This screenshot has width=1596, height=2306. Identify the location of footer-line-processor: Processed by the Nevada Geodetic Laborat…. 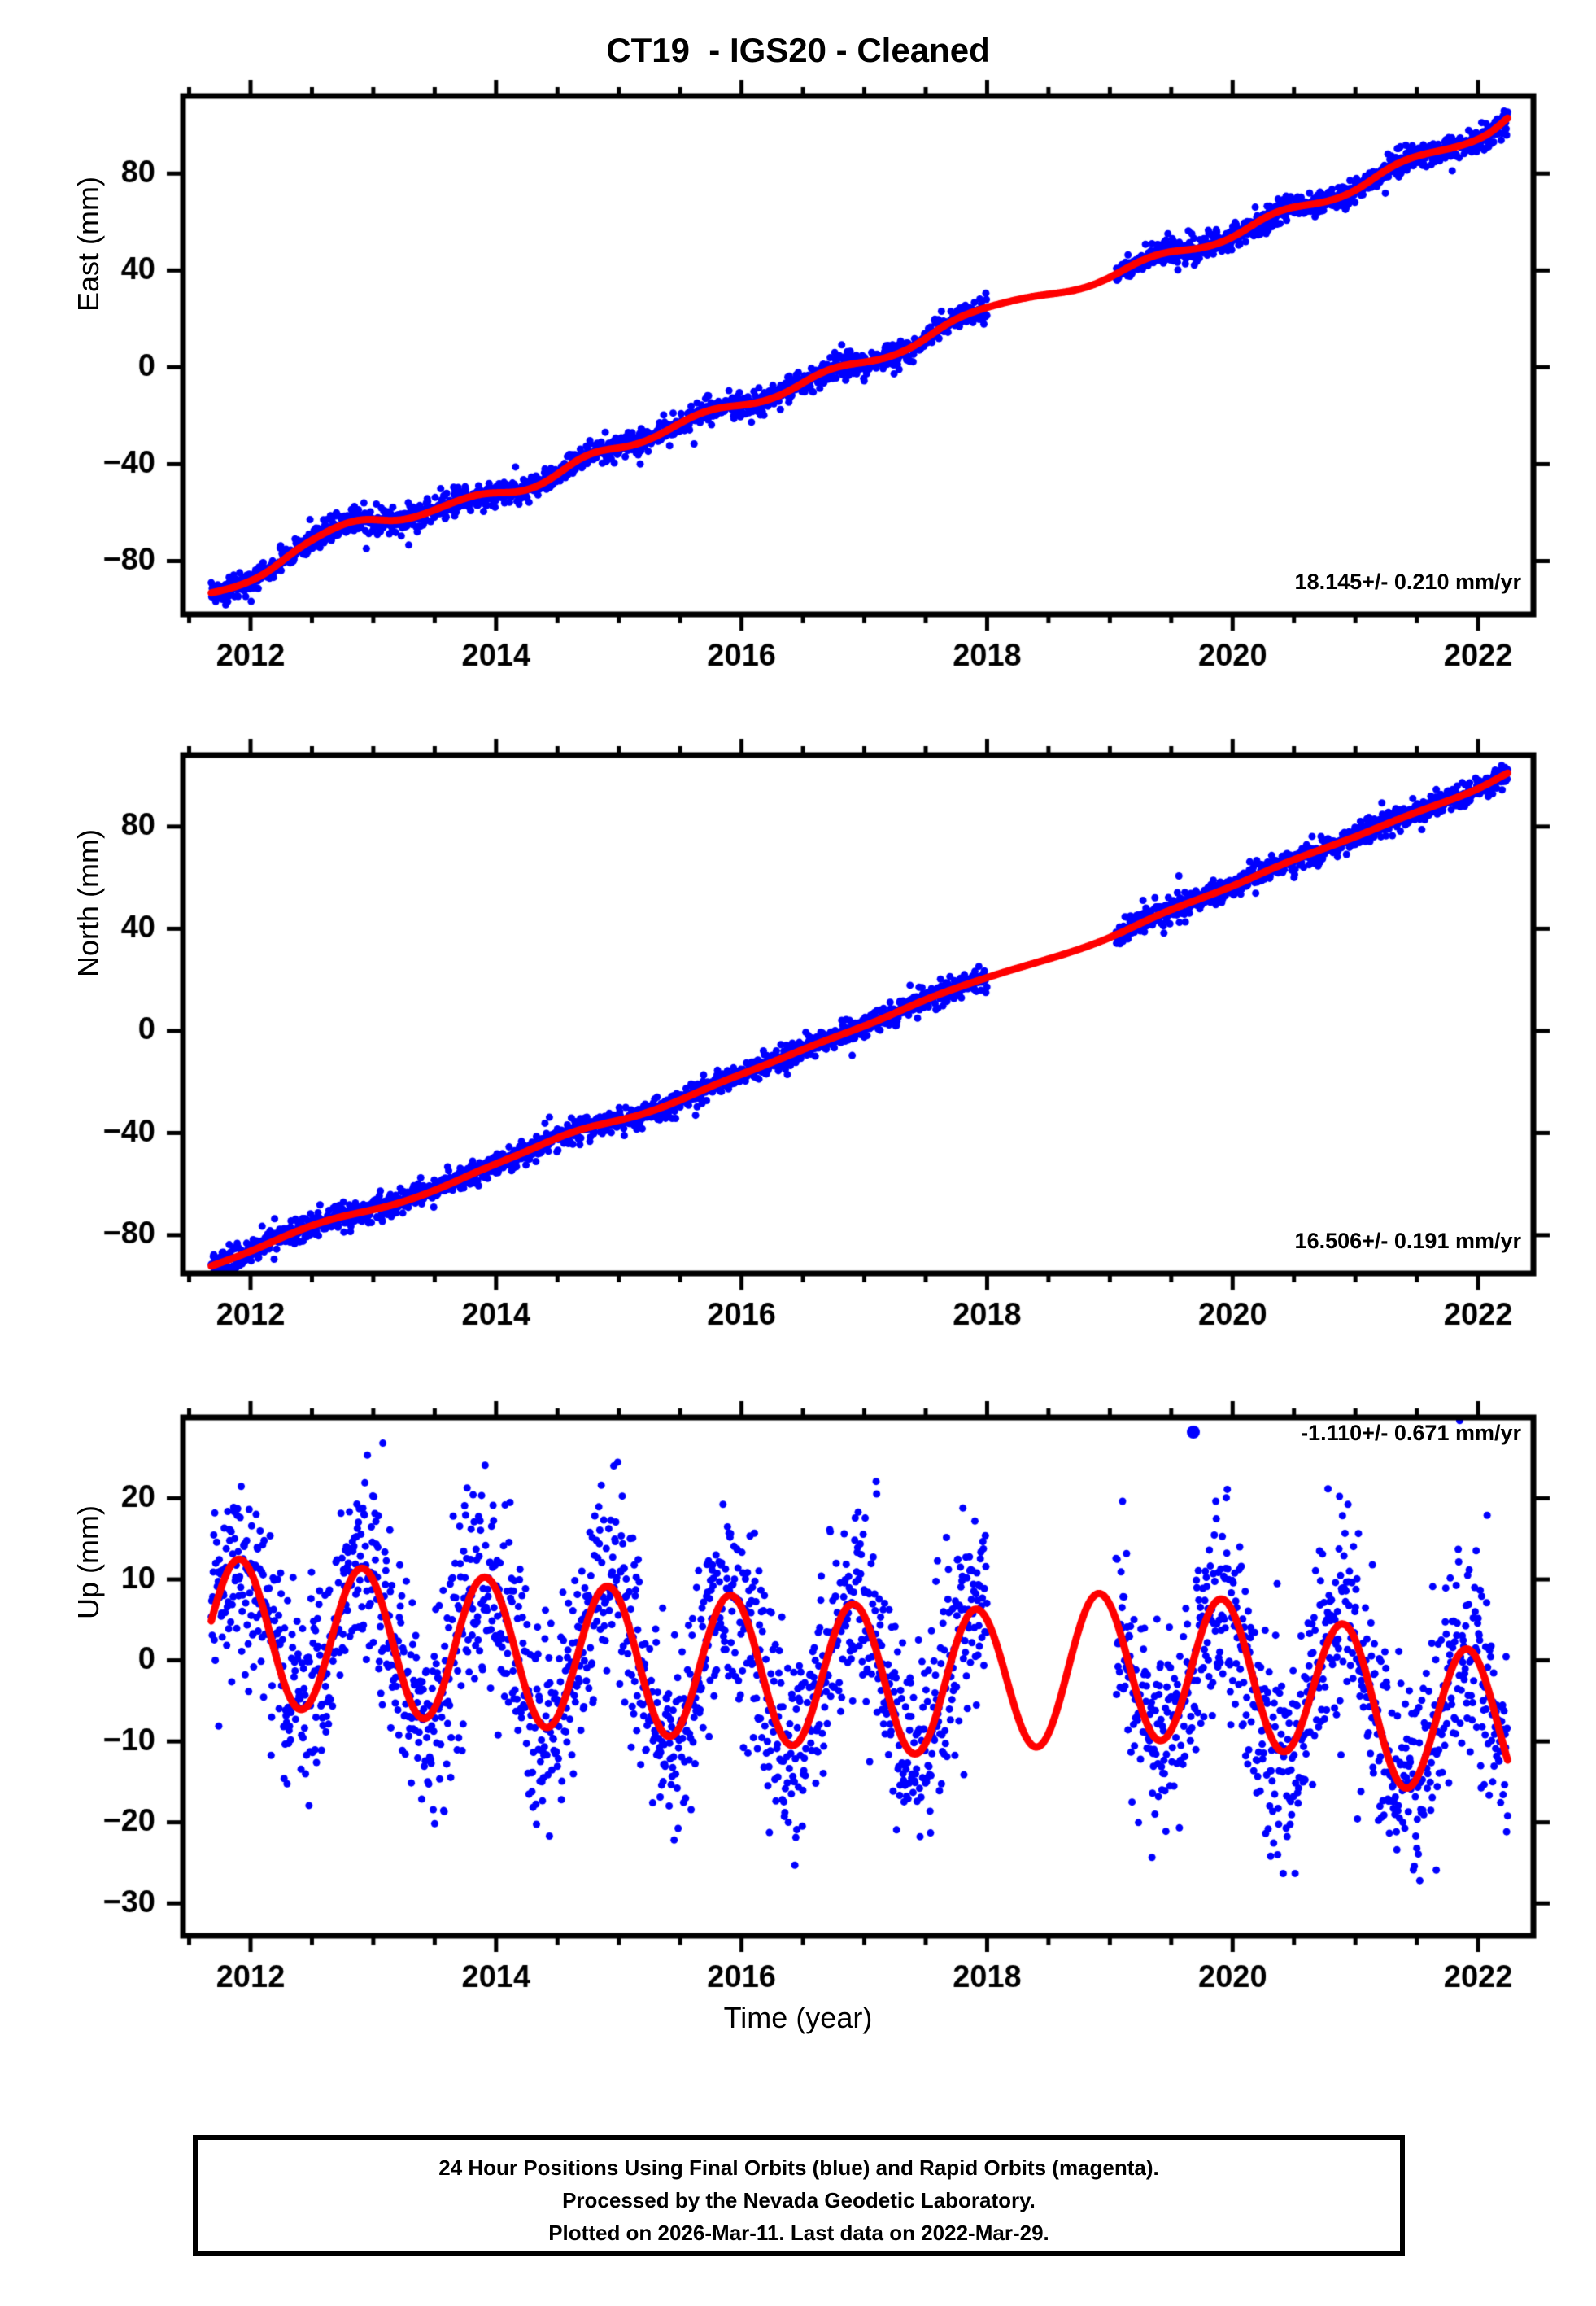
(799, 2200).